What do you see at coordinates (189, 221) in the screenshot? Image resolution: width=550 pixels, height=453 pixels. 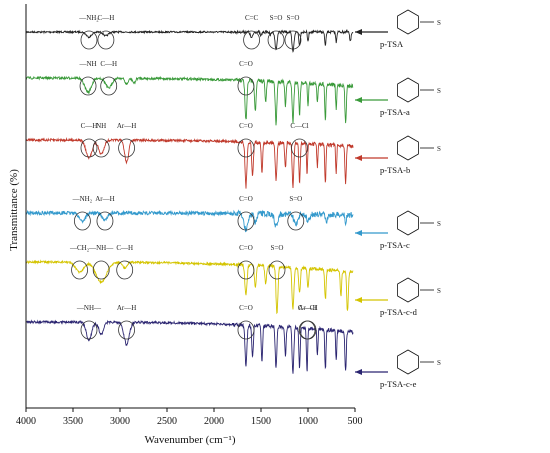 I see `spectrum-line-p-TSA-c` at bounding box center [189, 221].